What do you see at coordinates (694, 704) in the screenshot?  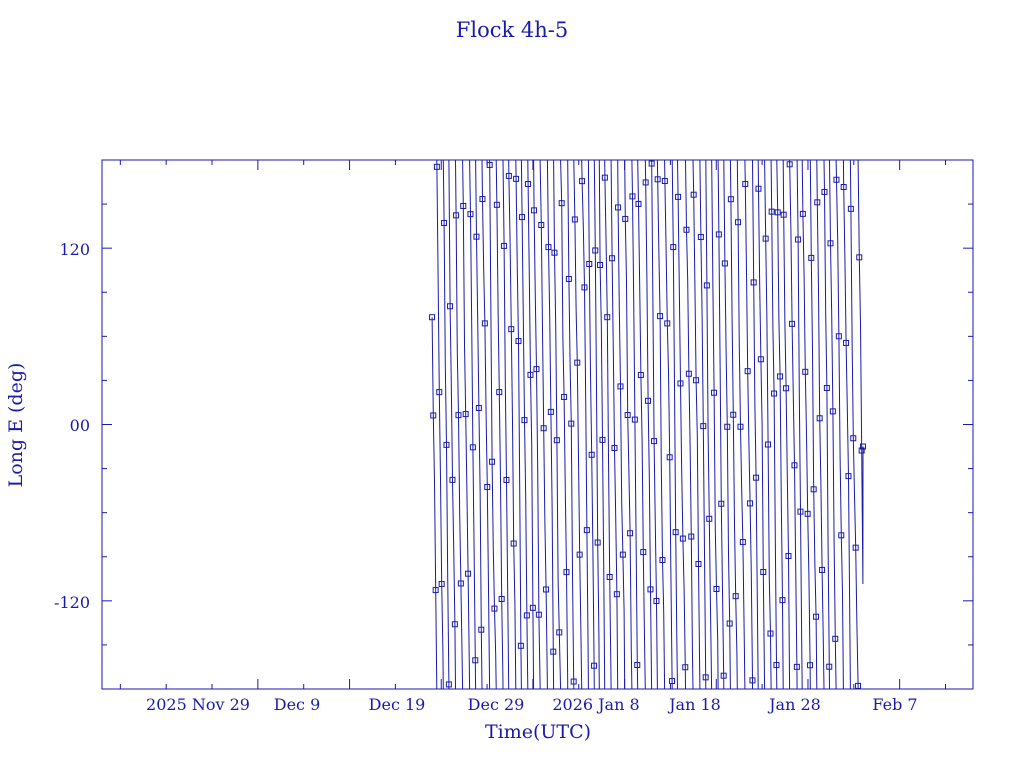 I see `x-tick-label: Jan 18` at bounding box center [694, 704].